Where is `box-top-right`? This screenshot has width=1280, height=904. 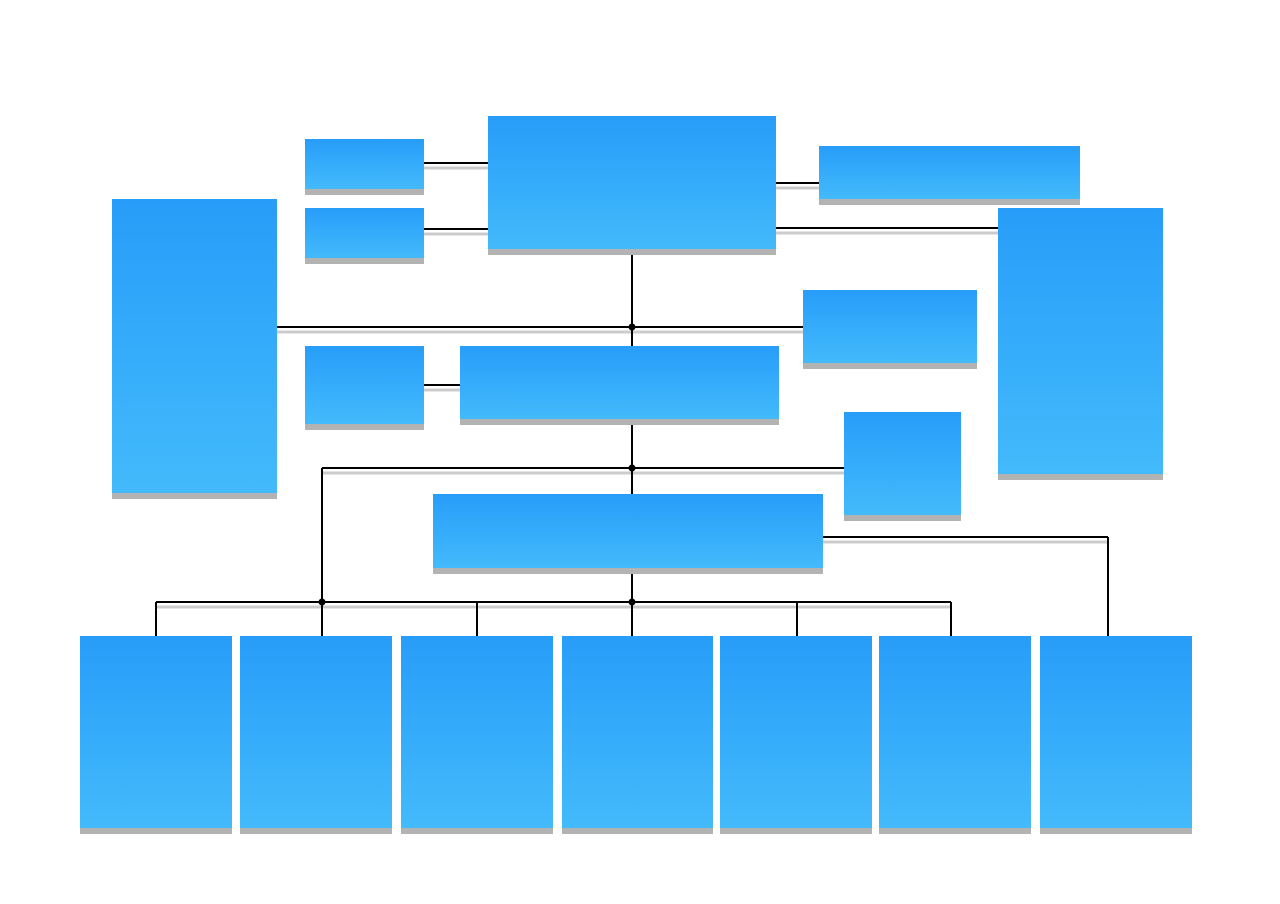 box-top-right is located at coordinates (949, 175).